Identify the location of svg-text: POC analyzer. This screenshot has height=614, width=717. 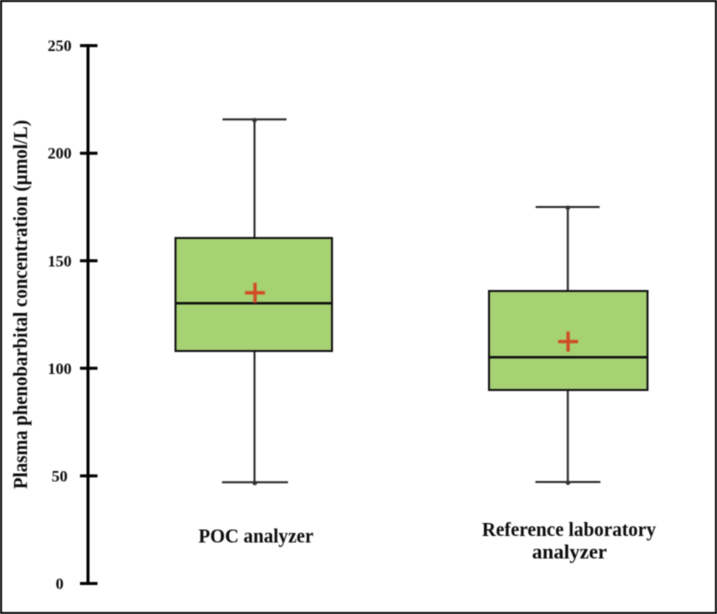
(256, 536).